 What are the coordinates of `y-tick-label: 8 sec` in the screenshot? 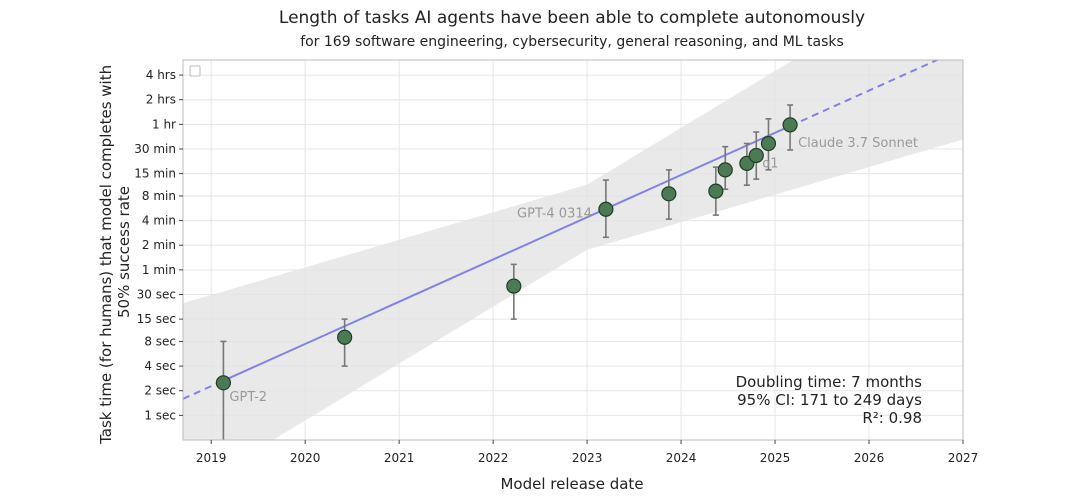 It's located at (160, 341).